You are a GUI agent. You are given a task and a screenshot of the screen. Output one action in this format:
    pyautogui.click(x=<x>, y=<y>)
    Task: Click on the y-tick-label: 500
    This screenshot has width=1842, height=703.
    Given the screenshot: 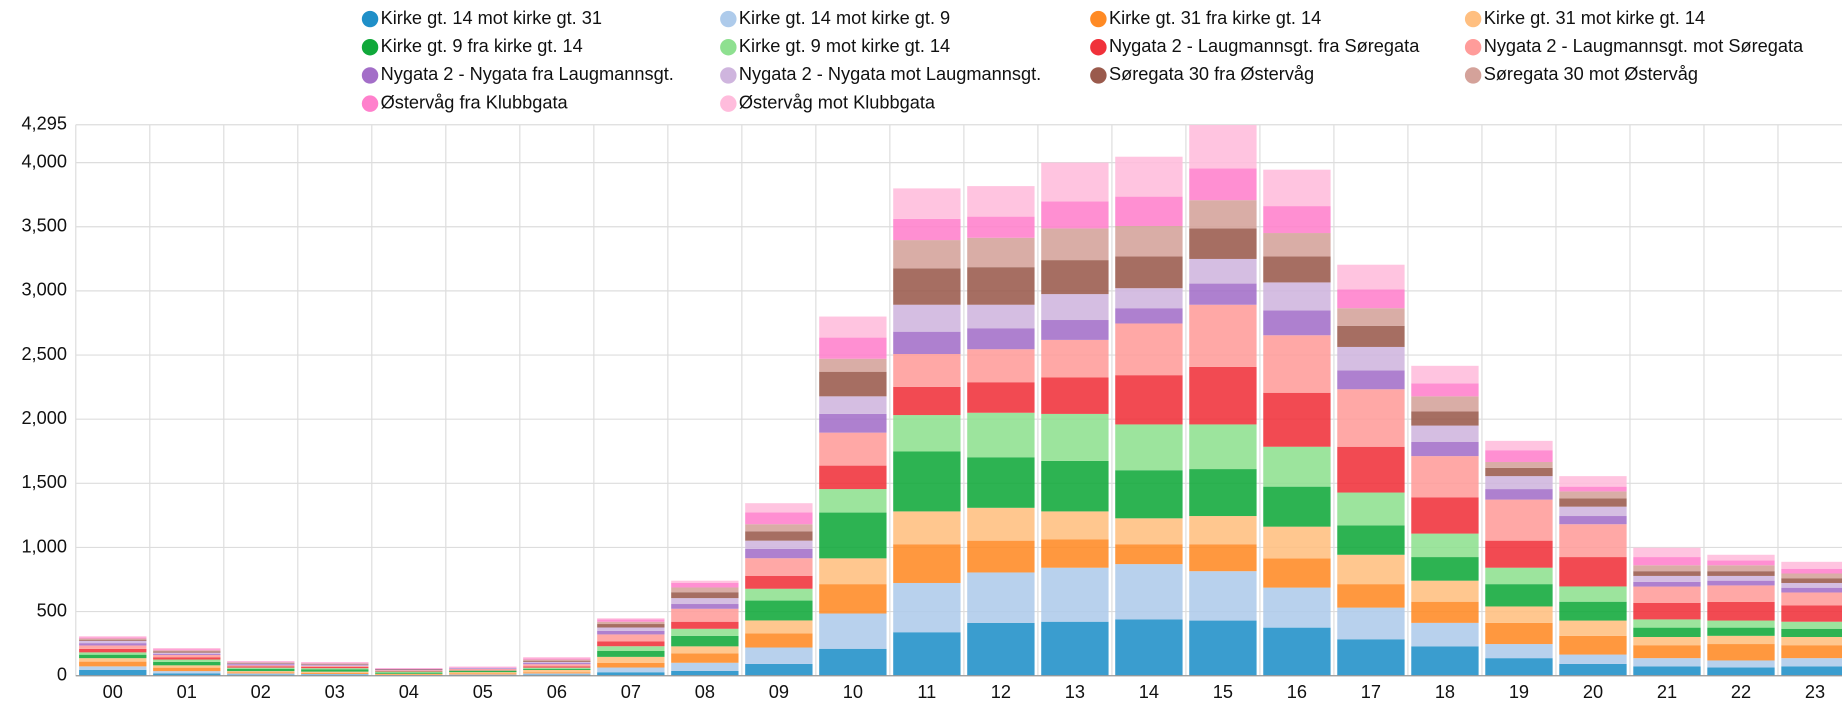 What is the action you would take?
    pyautogui.click(x=52, y=610)
    